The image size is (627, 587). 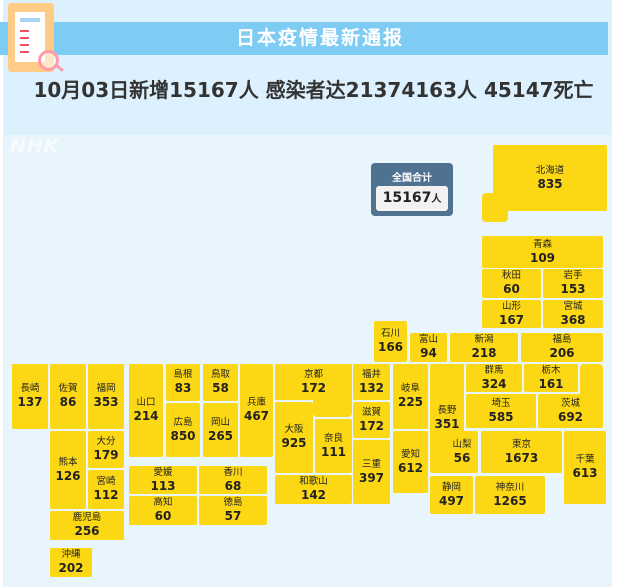 I want to click on prefecture-count: 585, so click(x=501, y=416).